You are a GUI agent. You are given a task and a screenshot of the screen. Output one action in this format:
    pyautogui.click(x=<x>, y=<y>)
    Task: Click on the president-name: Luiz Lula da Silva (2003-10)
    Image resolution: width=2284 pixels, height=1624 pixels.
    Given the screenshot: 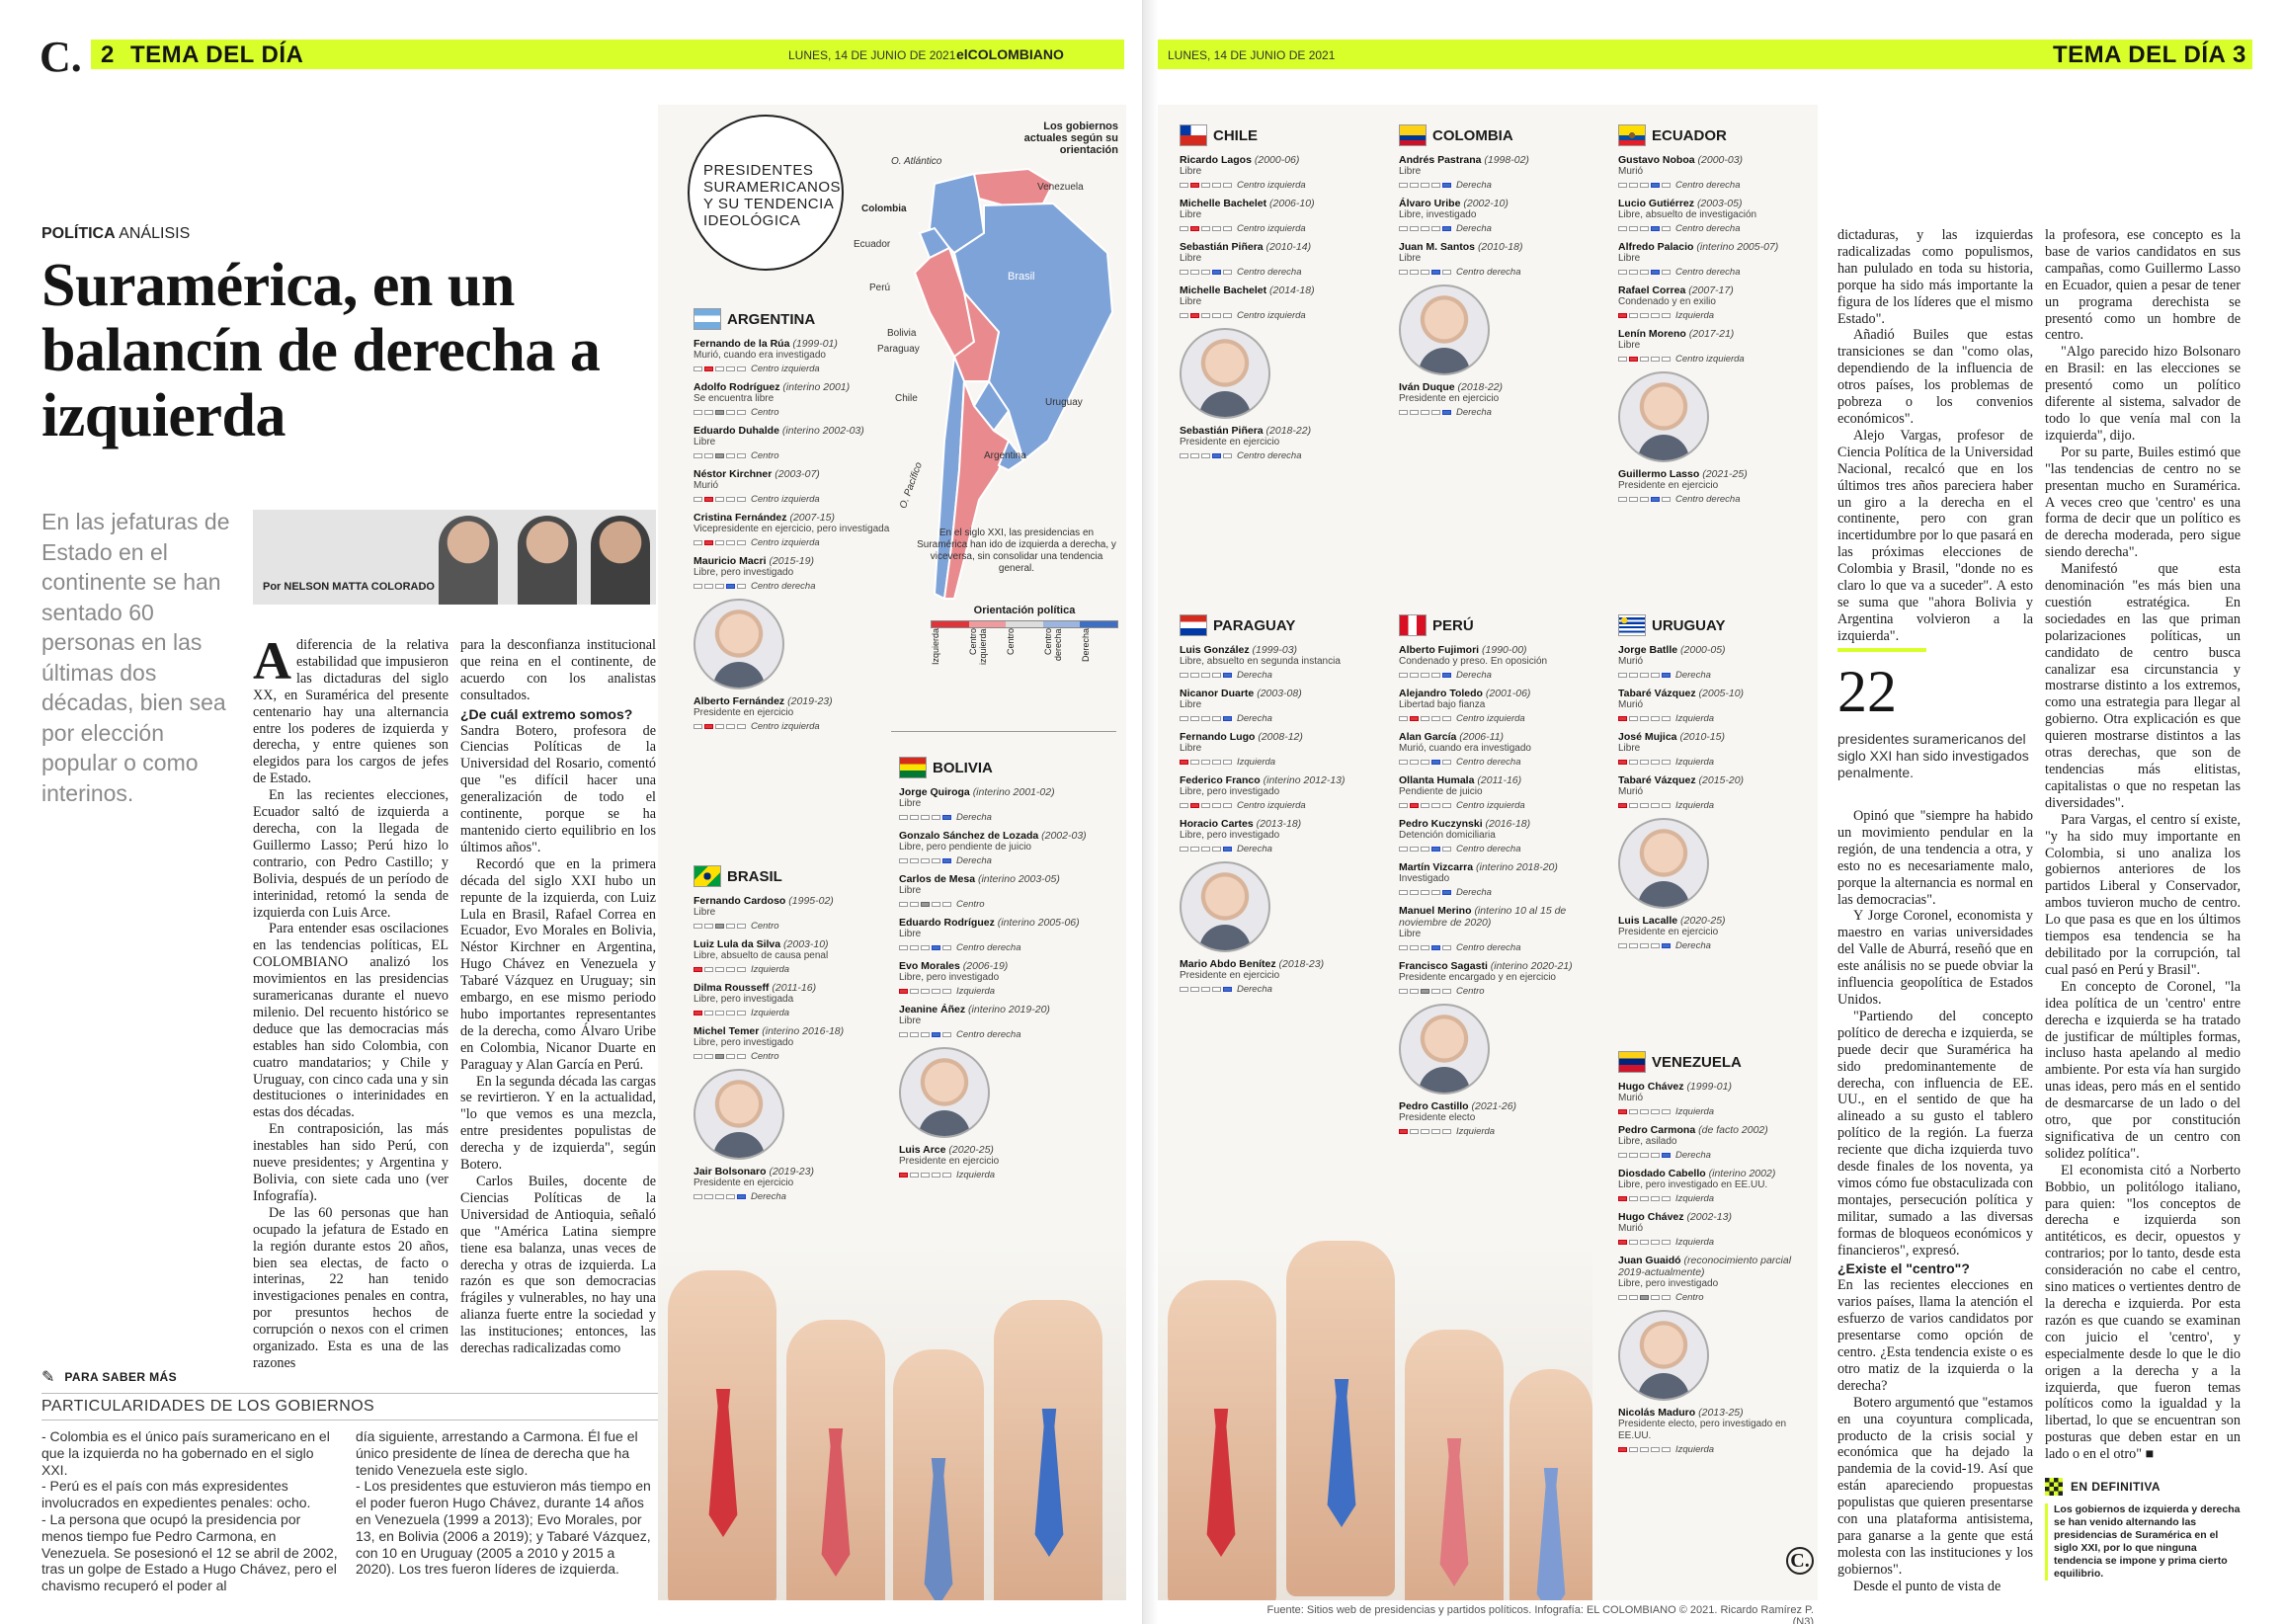 What is the action you would take?
    pyautogui.click(x=761, y=944)
    